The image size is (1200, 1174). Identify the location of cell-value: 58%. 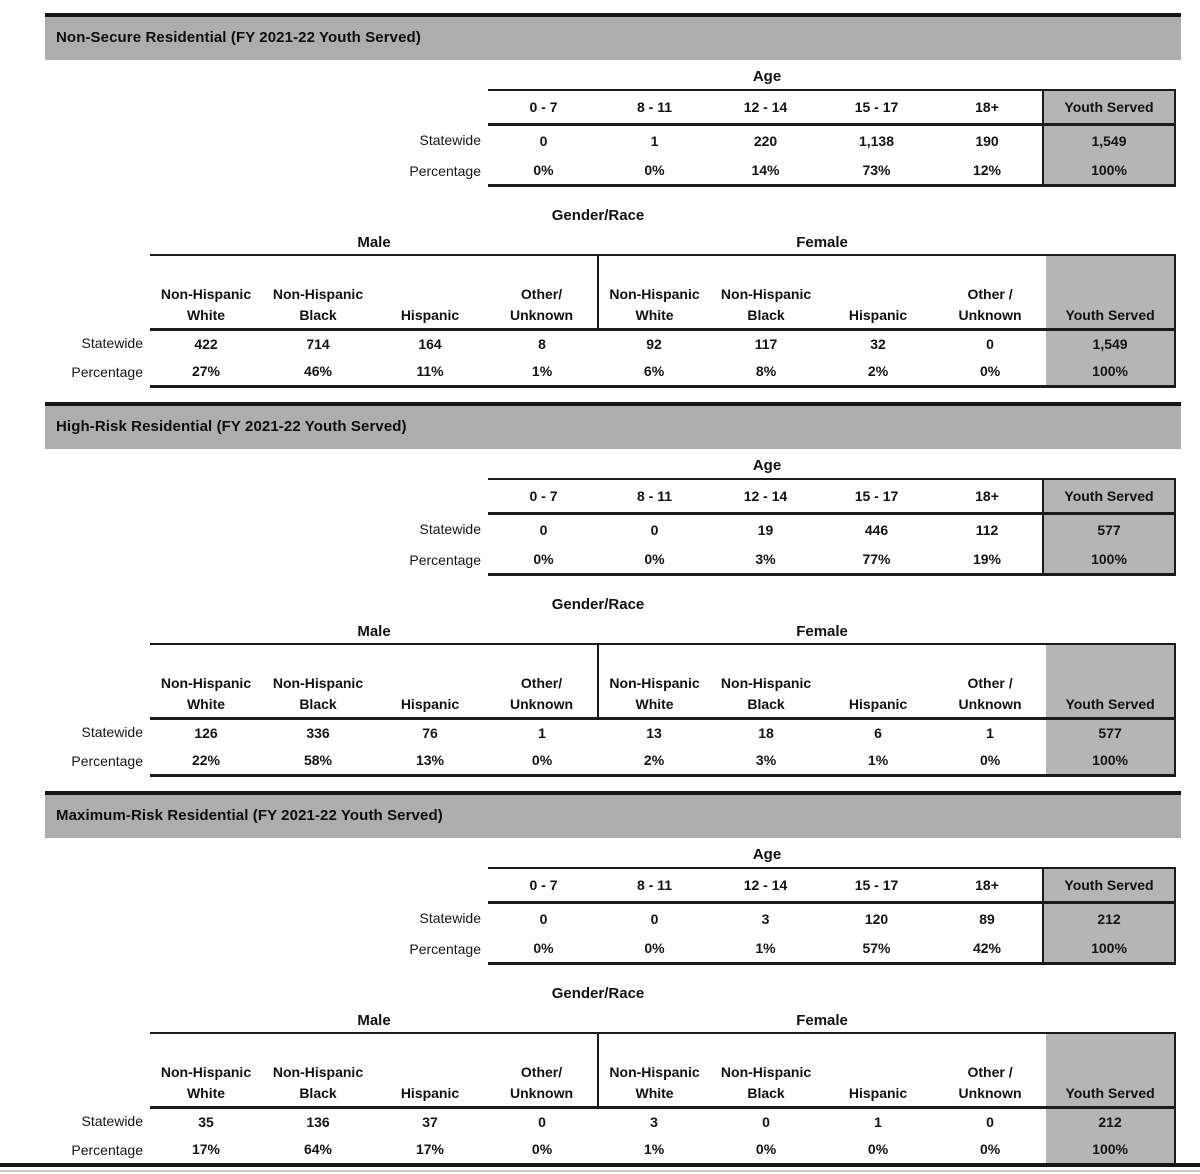
(318, 761).